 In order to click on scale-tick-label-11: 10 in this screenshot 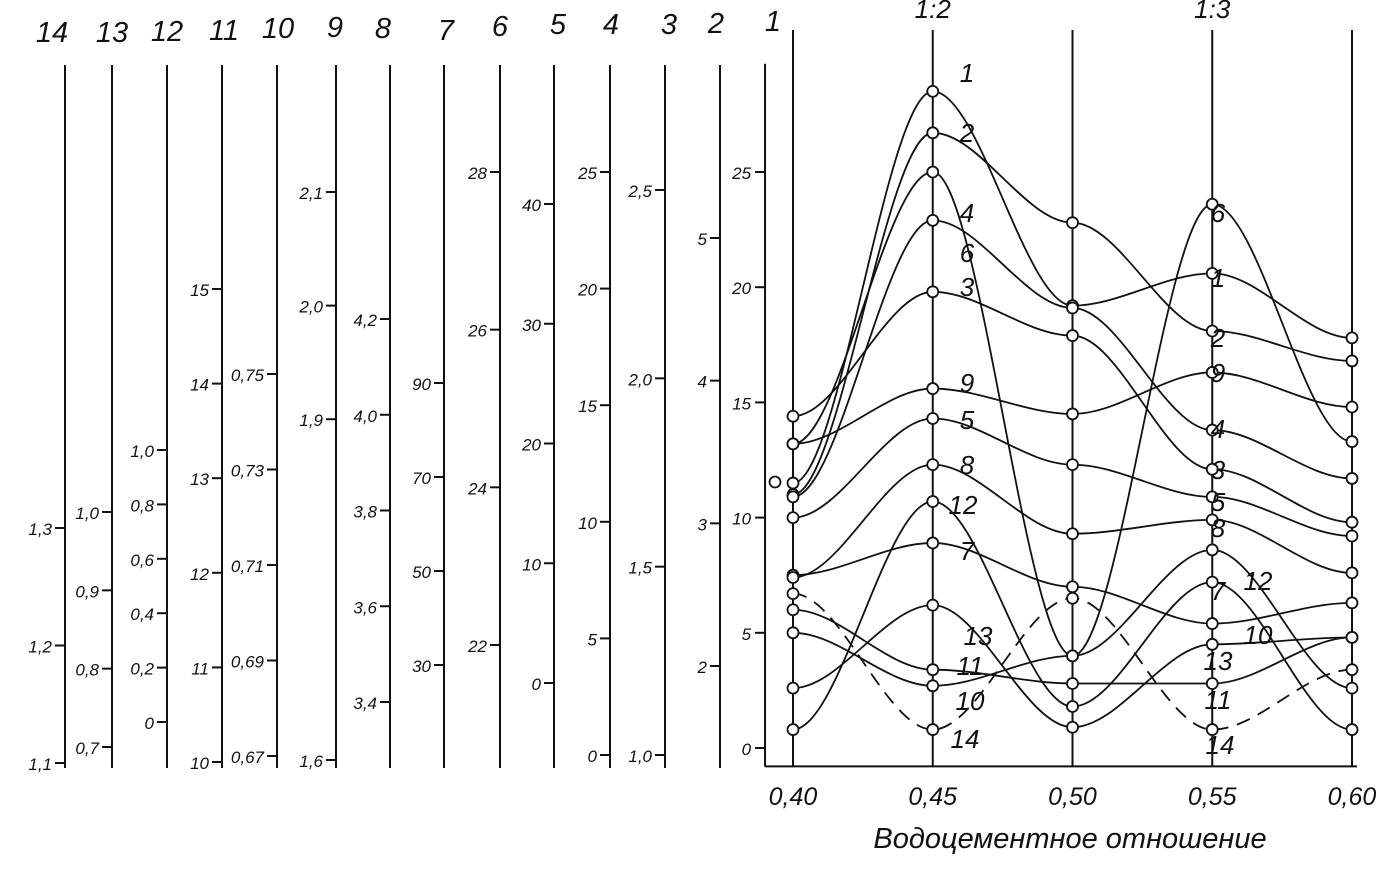, I will do `click(199, 763)`.